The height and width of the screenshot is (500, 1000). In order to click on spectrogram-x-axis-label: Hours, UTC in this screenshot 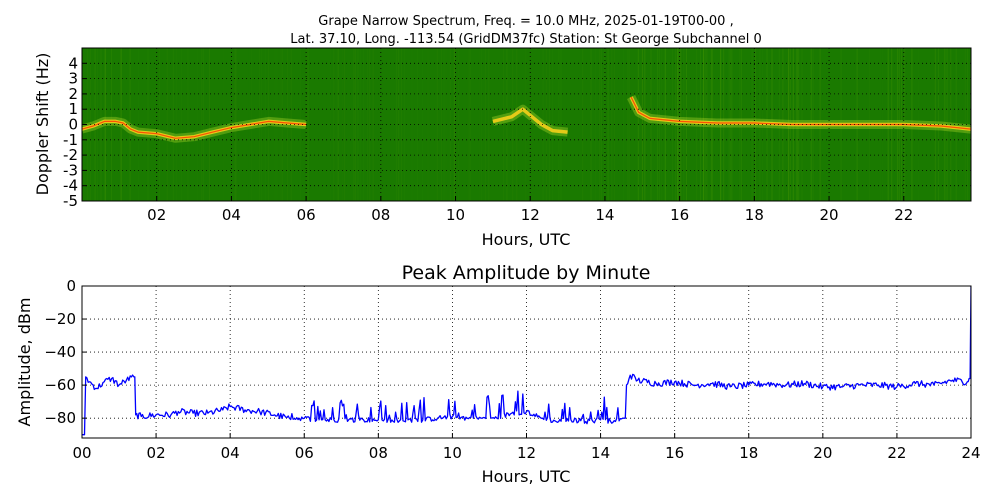, I will do `click(526, 239)`.